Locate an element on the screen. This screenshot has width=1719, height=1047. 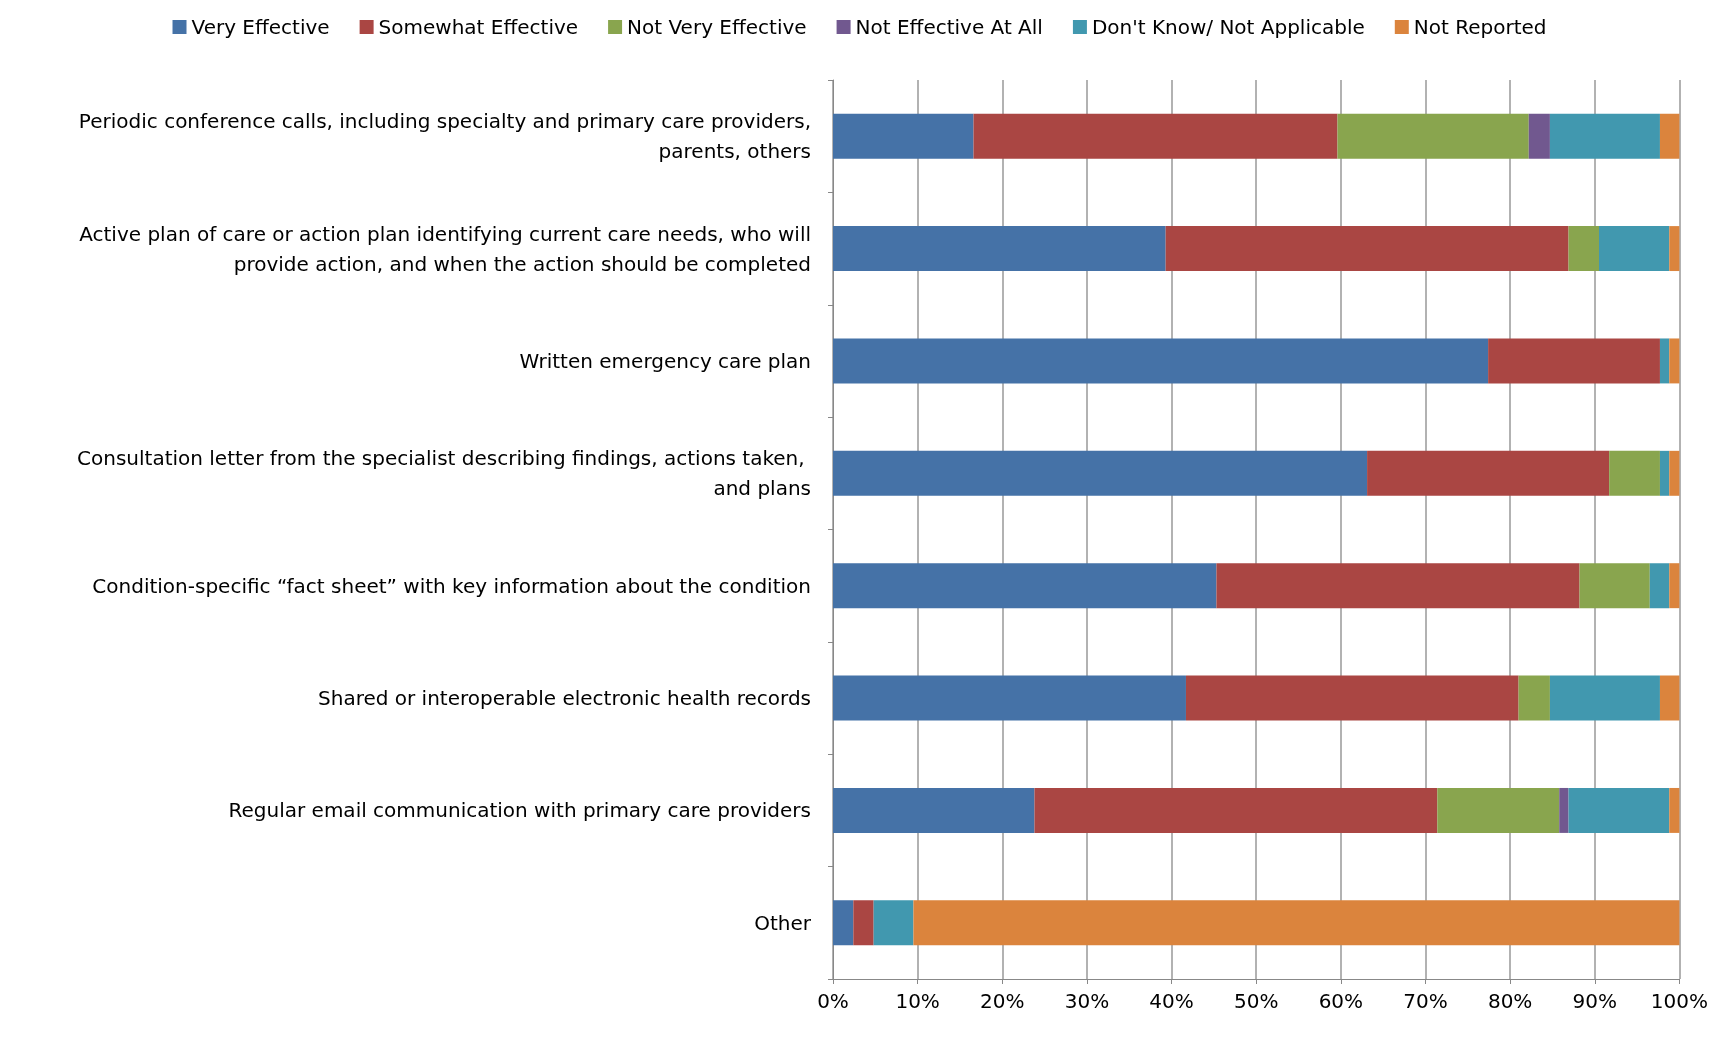
x-tick-label: 100% is located at coordinates (1679, 1001).